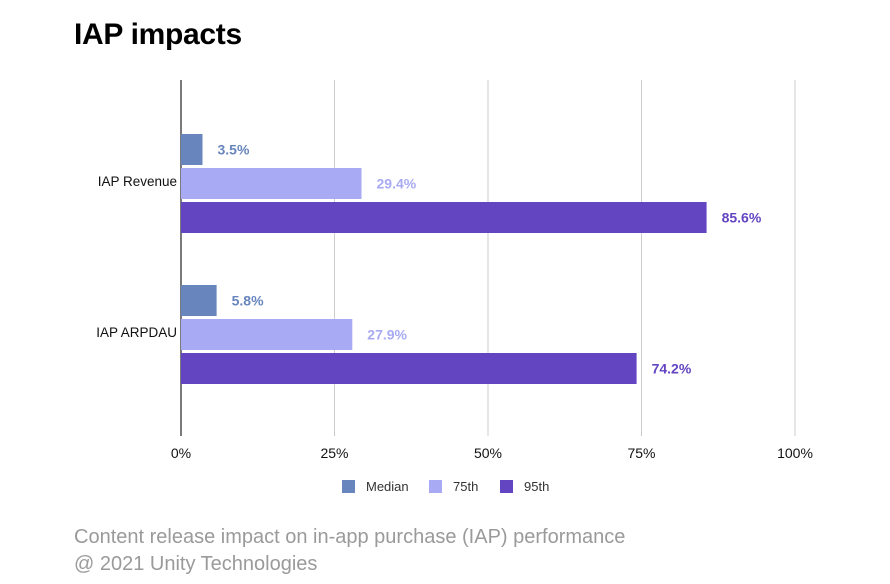  Describe the element at coordinates (196, 564) in the screenshot. I see `caption-copyright: @ 2021 Unity Technologies` at that location.